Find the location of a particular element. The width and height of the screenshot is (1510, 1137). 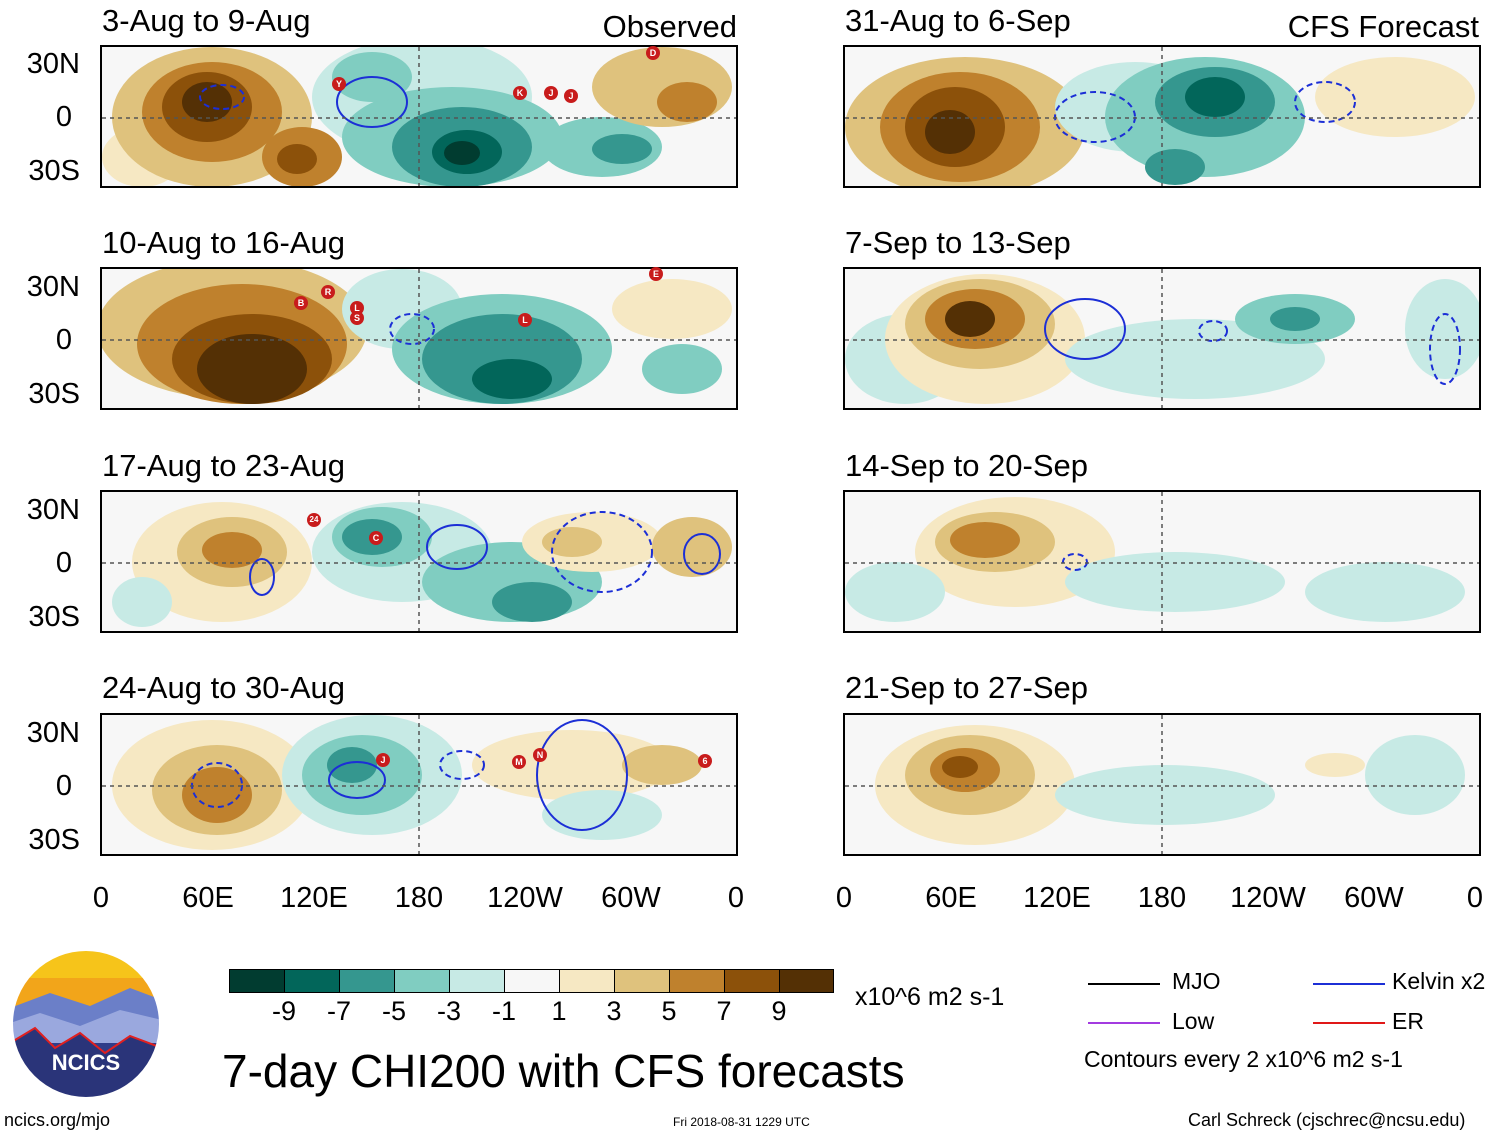

footer-url: ncics.org/mjo is located at coordinates (57, 1120).